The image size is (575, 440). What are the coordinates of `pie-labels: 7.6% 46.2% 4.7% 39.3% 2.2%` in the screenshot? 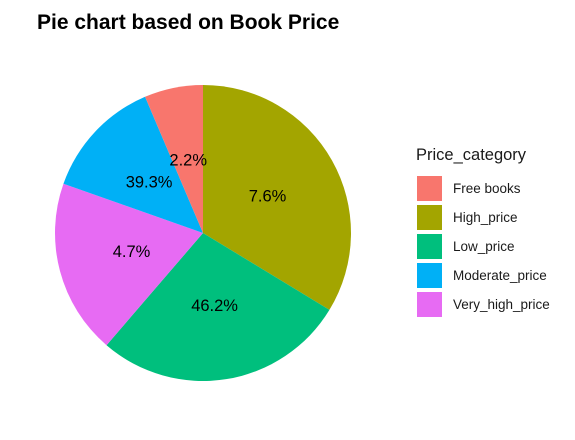 It's located at (200, 234).